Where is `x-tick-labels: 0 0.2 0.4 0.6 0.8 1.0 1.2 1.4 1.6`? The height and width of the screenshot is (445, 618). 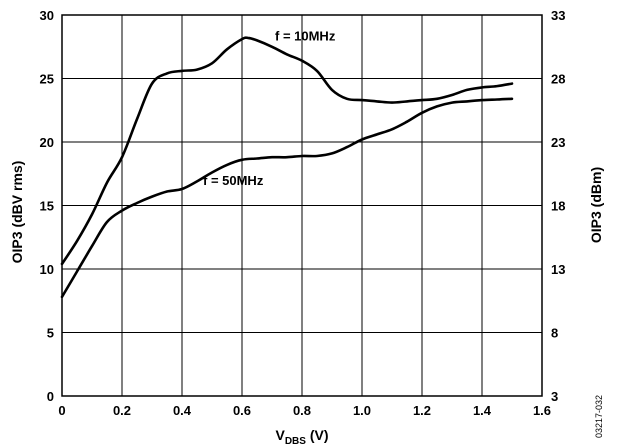
x-tick-labels: 0 0.2 0.4 0.6 0.8 1.0 1.2 1.4 1.6 is located at coordinates (304, 410).